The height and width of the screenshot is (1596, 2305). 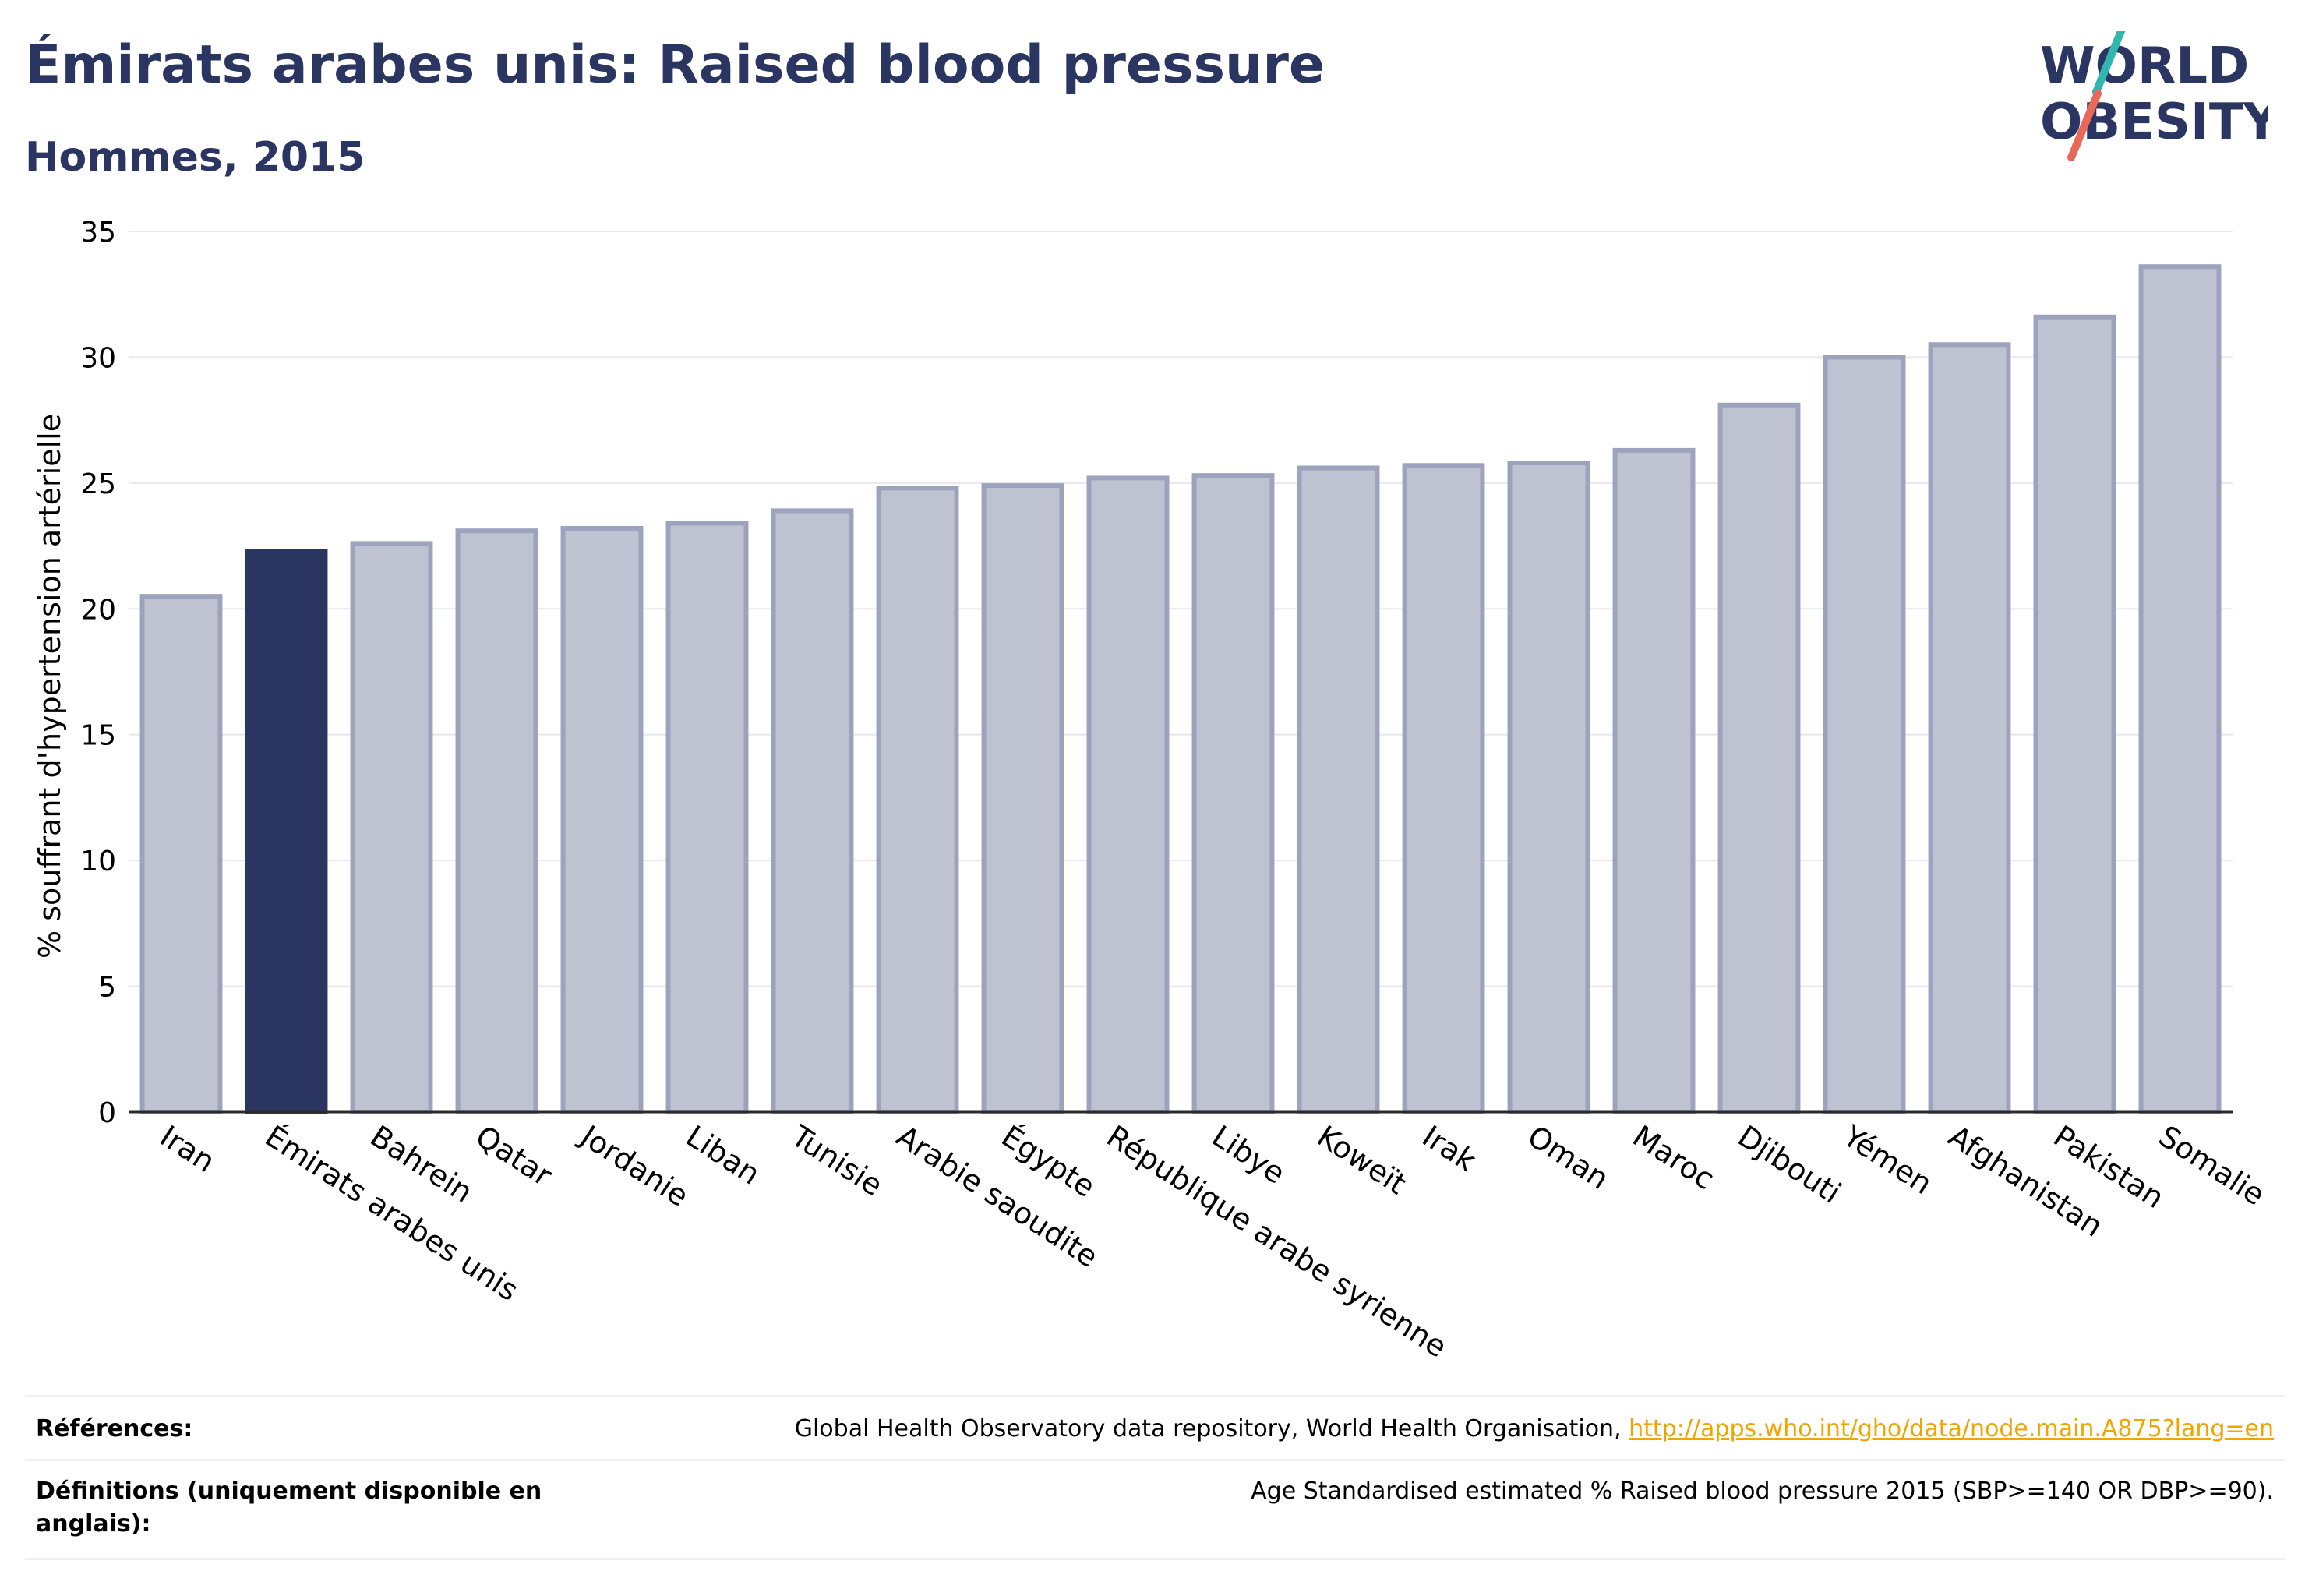 What do you see at coordinates (1674, 1158) in the screenshot?
I see `x-tick-label: Maroc` at bounding box center [1674, 1158].